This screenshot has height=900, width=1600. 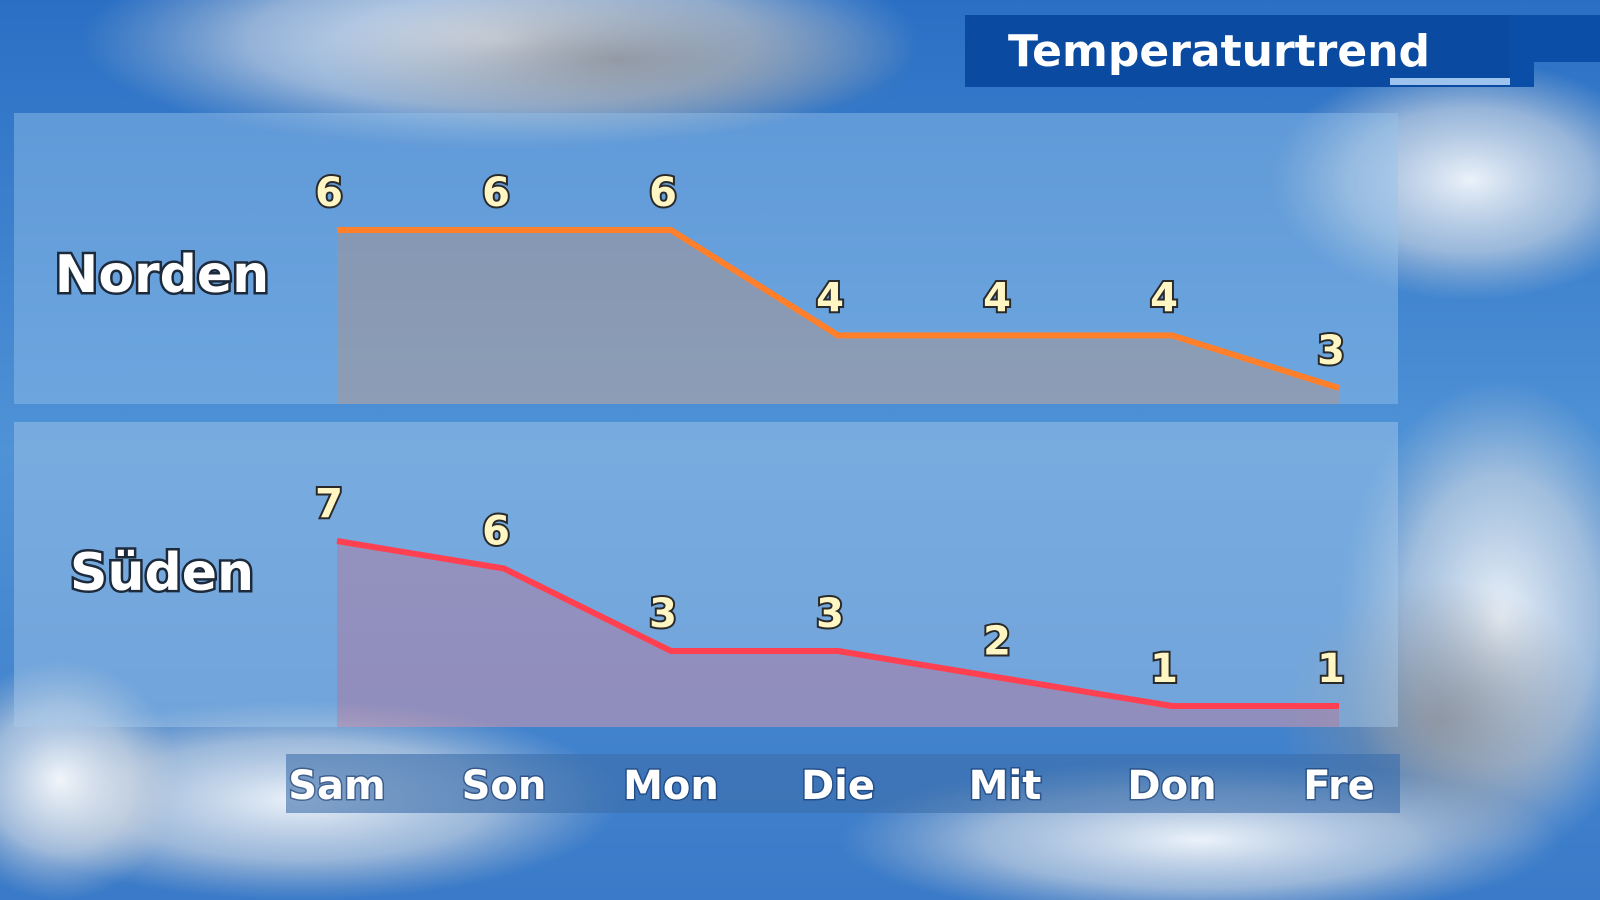 What do you see at coordinates (671, 786) in the screenshot?
I see `x-tick-label: Mon` at bounding box center [671, 786].